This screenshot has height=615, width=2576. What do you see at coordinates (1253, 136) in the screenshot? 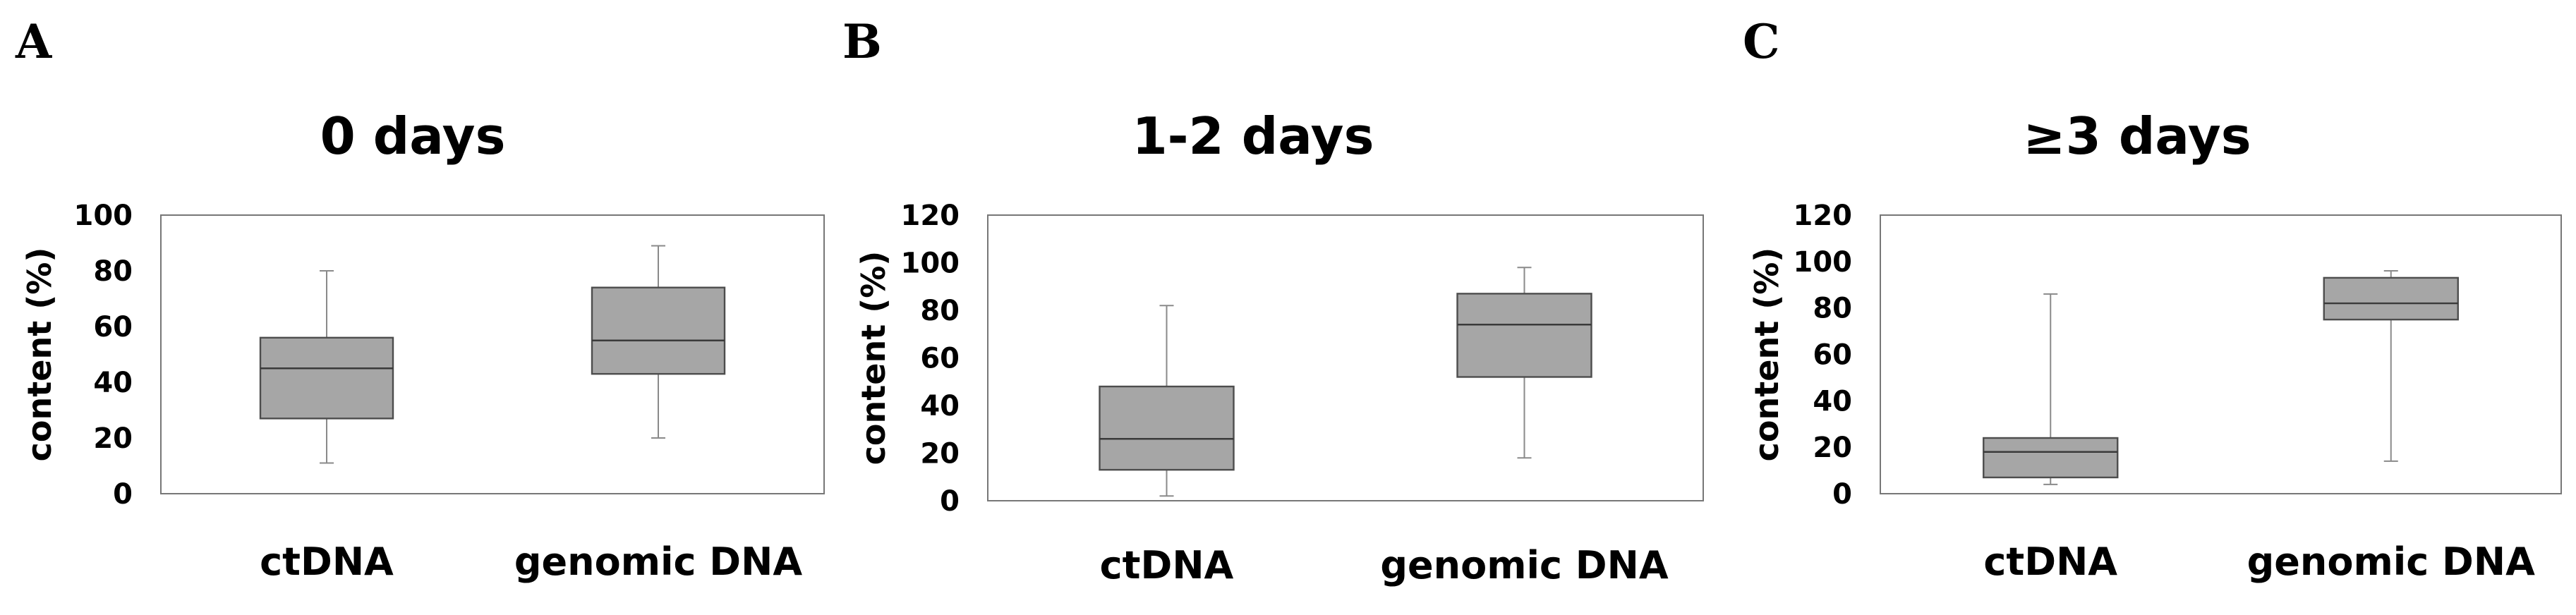
I see `chart-title: 1-2 days` at bounding box center [1253, 136].